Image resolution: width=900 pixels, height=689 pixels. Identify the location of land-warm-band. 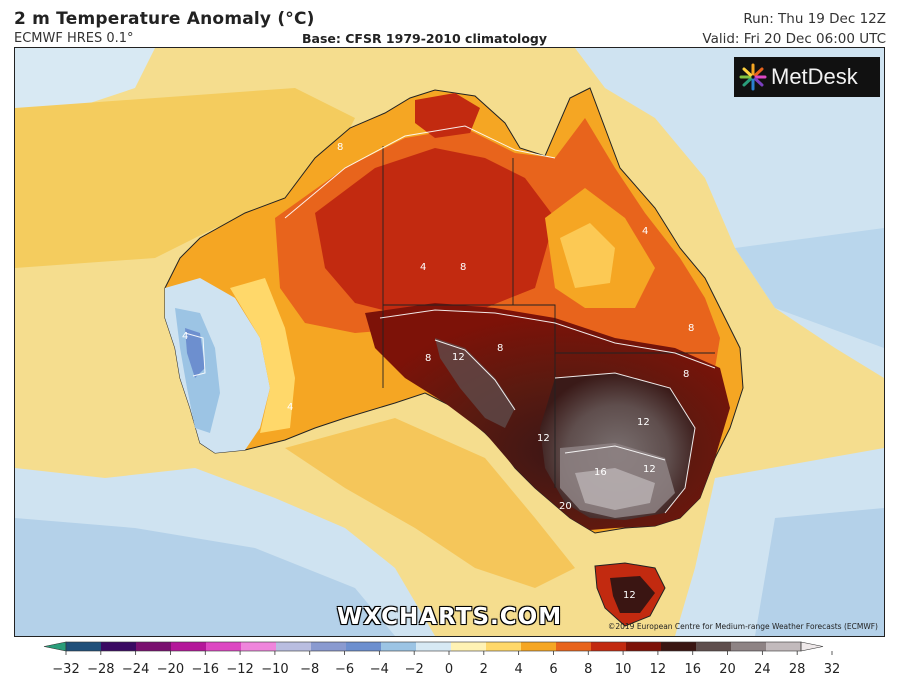
(262, 355).